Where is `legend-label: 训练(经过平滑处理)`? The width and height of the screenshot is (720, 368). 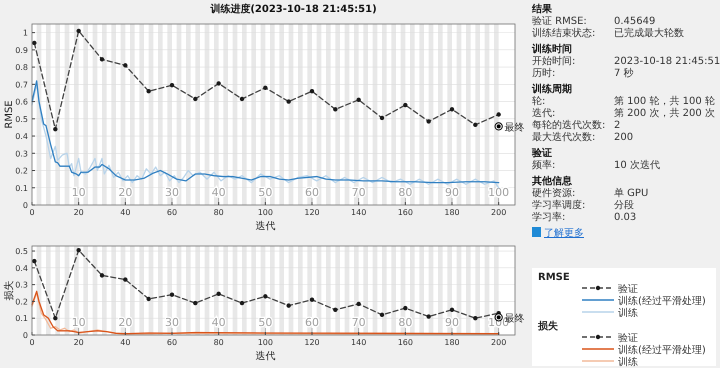
legend-label: 训练(经过平滑处理) is located at coordinates (662, 350).